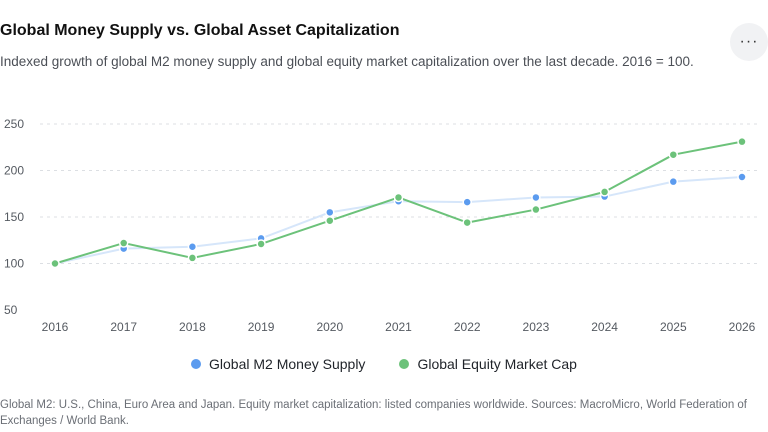 The image size is (768, 432). Describe the element at coordinates (330, 212) in the screenshot. I see `data-point-s0-2020` at that location.